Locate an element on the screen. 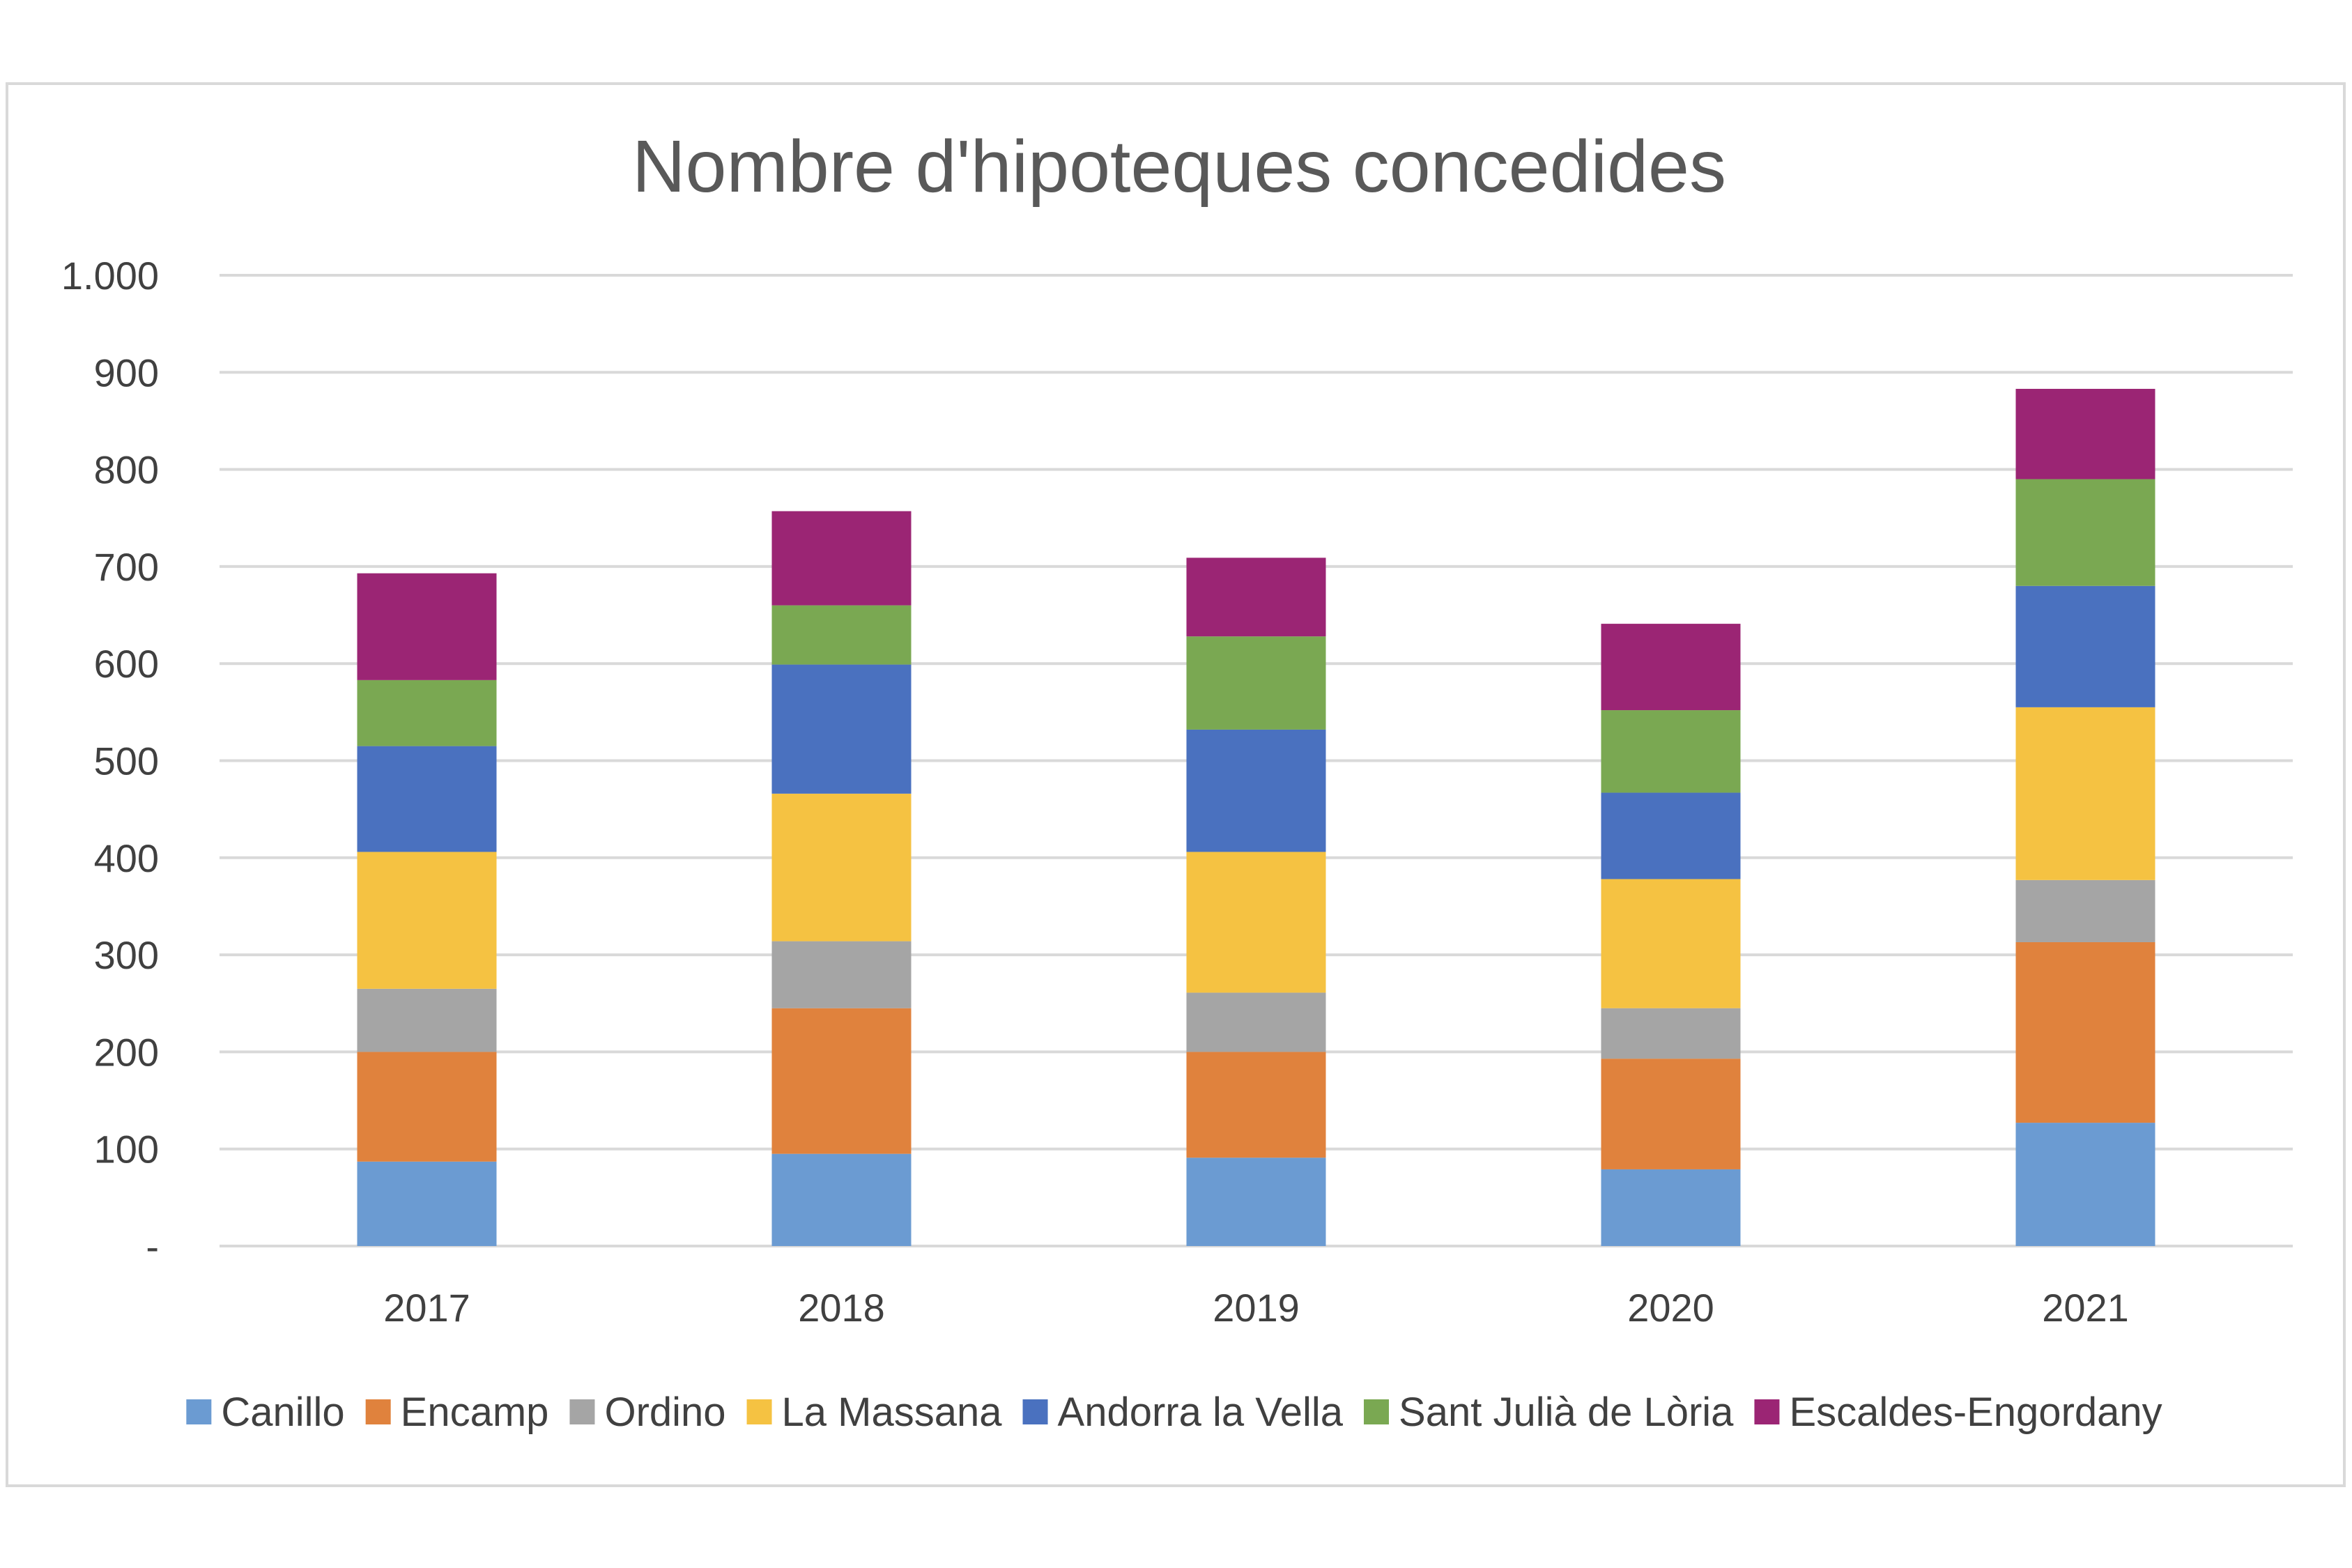  y-tick-label: 100 is located at coordinates (126, 1149).